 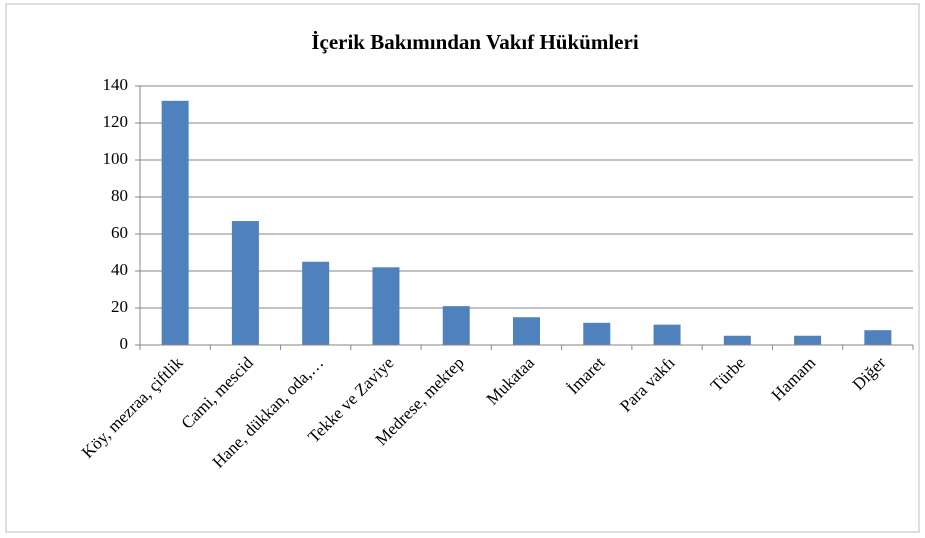 What do you see at coordinates (116, 121) in the screenshot?
I see `y-tick-label: 120` at bounding box center [116, 121].